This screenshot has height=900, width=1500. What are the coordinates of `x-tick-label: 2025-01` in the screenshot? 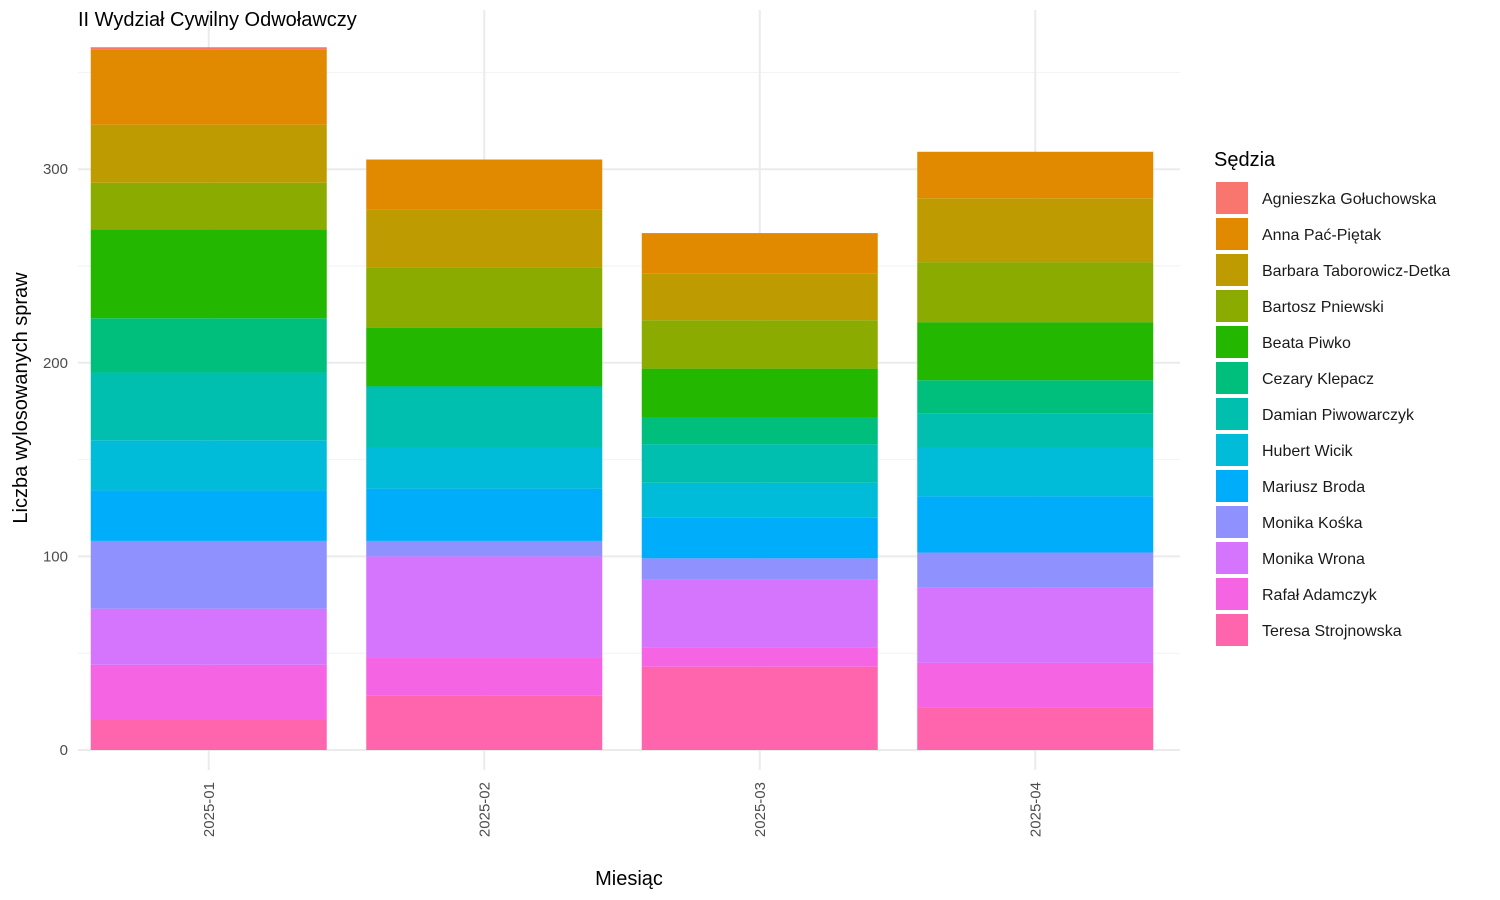 It's located at (209, 809).